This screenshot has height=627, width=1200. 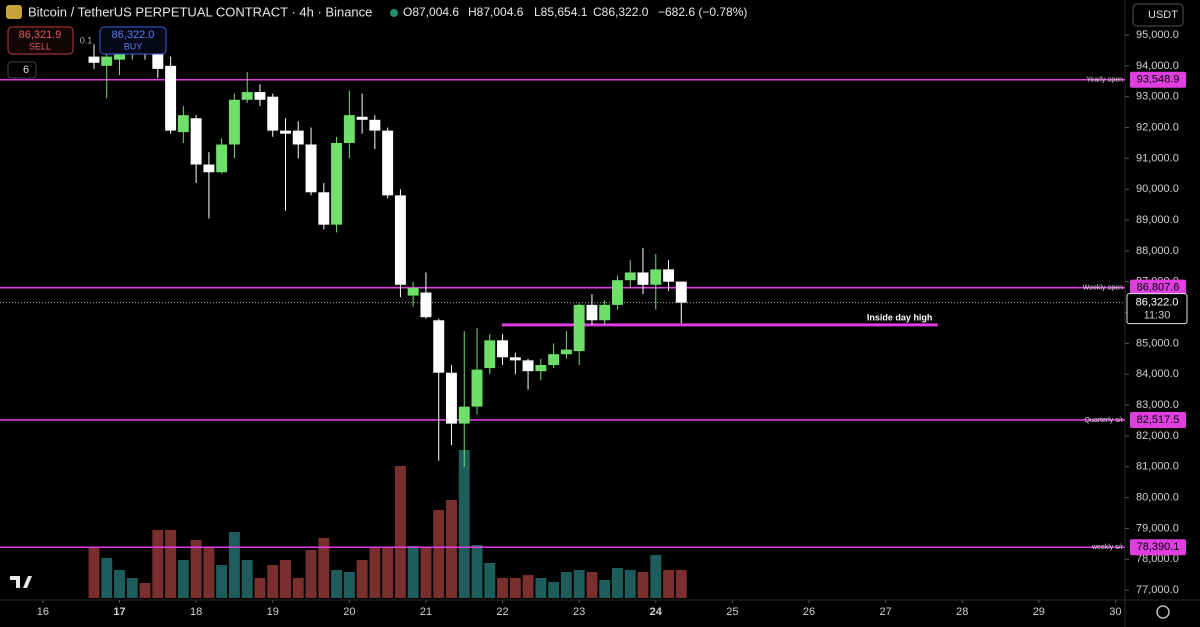 I want to click on level-price-label: 82,517.5, so click(x=1158, y=420).